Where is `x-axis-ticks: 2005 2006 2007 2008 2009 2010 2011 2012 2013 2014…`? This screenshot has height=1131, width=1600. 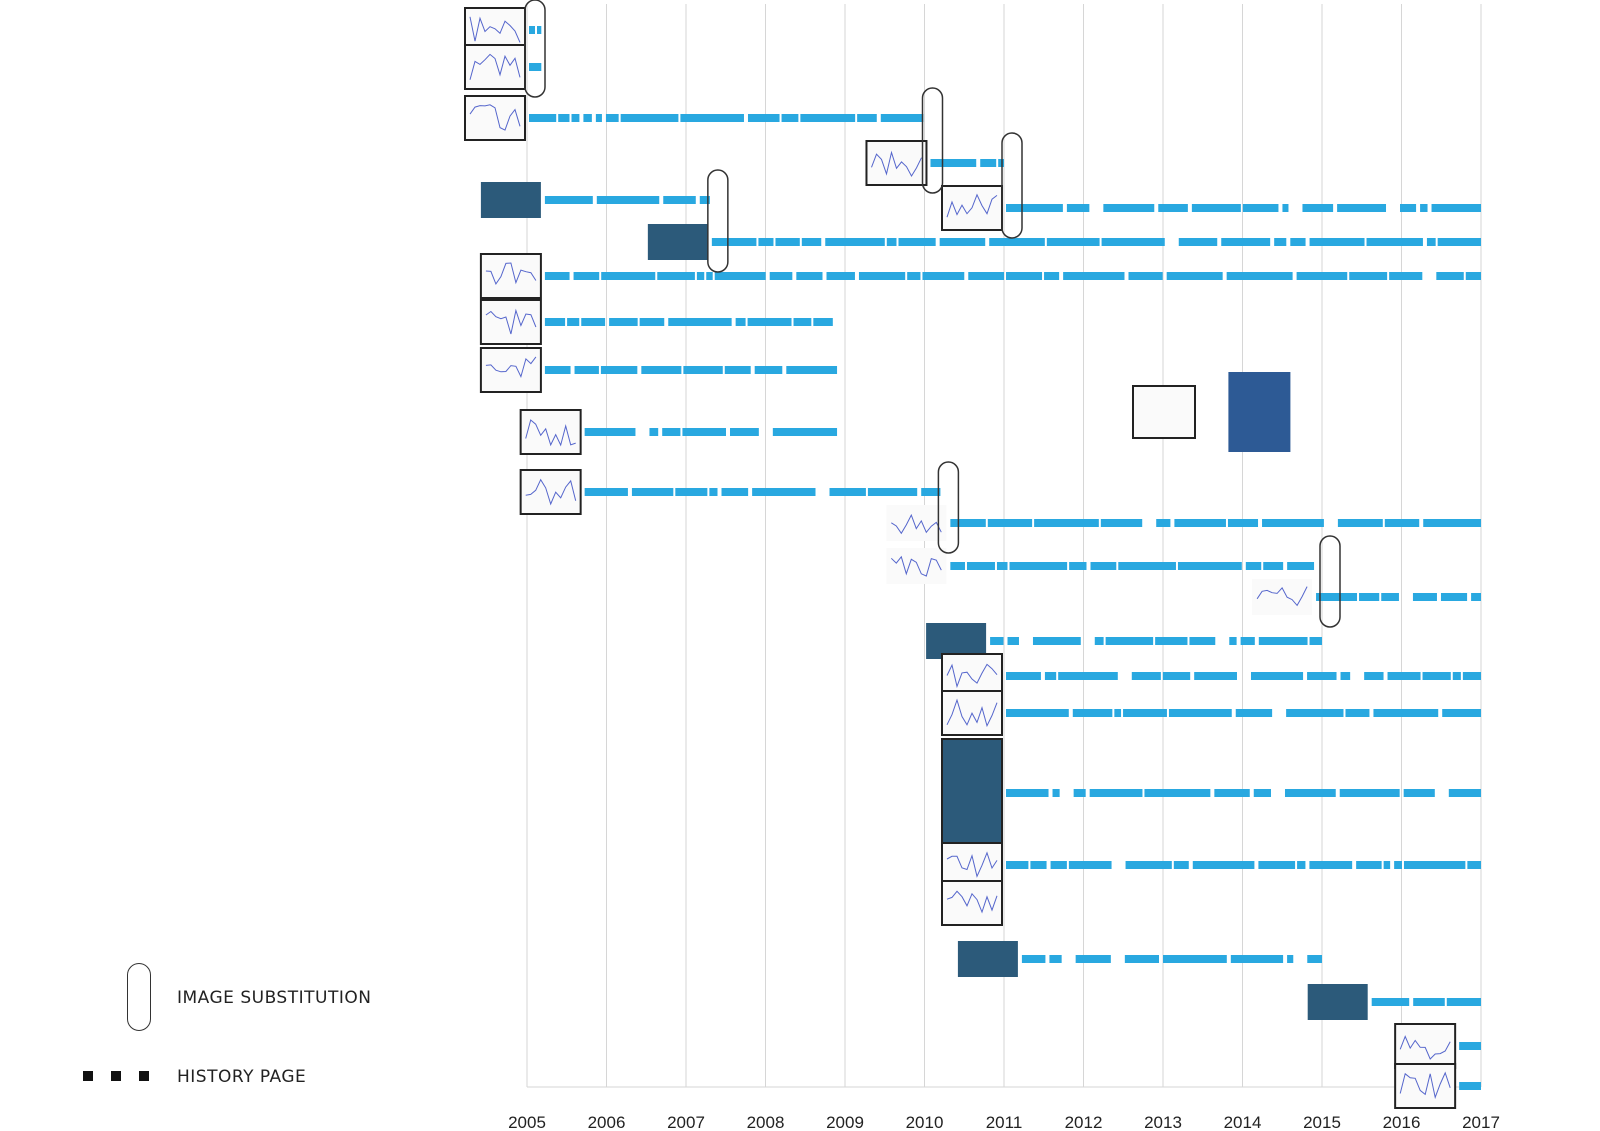 x-axis-ticks: 2005 2006 2007 2008 2009 2010 2011 2012 2013 2014… is located at coordinates (1004, 1122).